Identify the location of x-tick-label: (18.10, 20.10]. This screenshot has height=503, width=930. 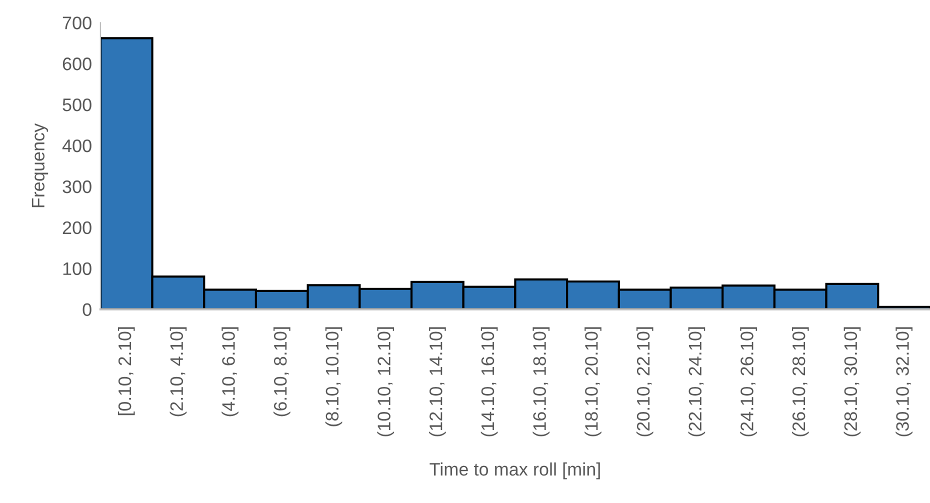
(593, 381).